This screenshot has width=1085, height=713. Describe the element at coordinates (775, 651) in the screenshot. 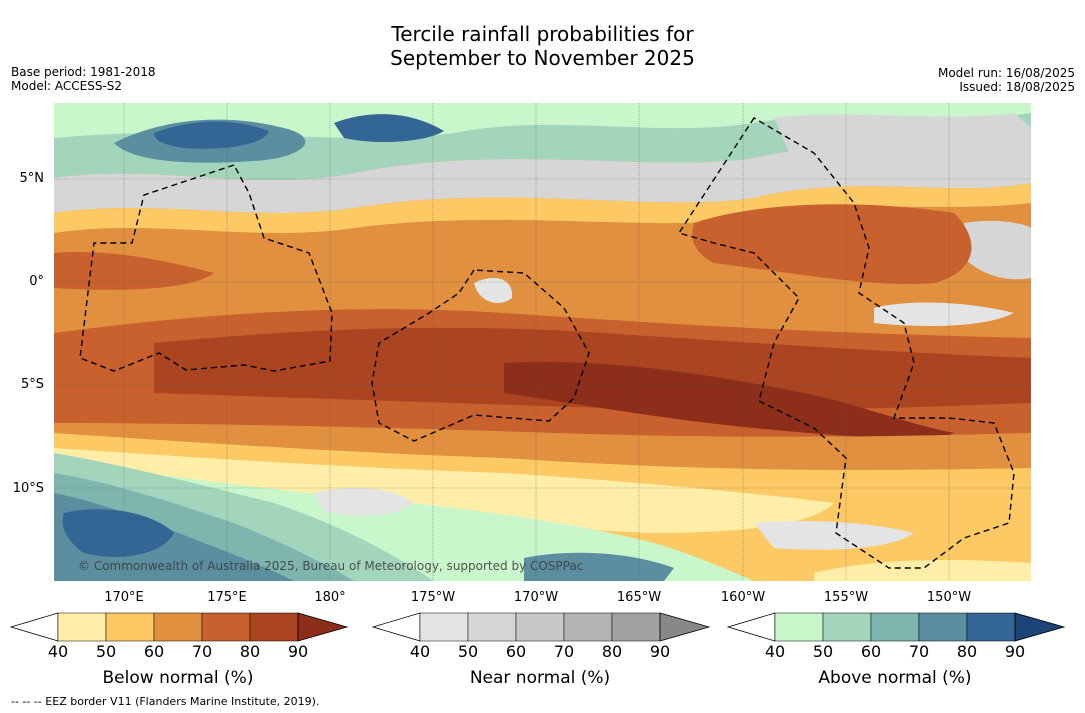

I see `cb-above-tick-40: 40` at that location.